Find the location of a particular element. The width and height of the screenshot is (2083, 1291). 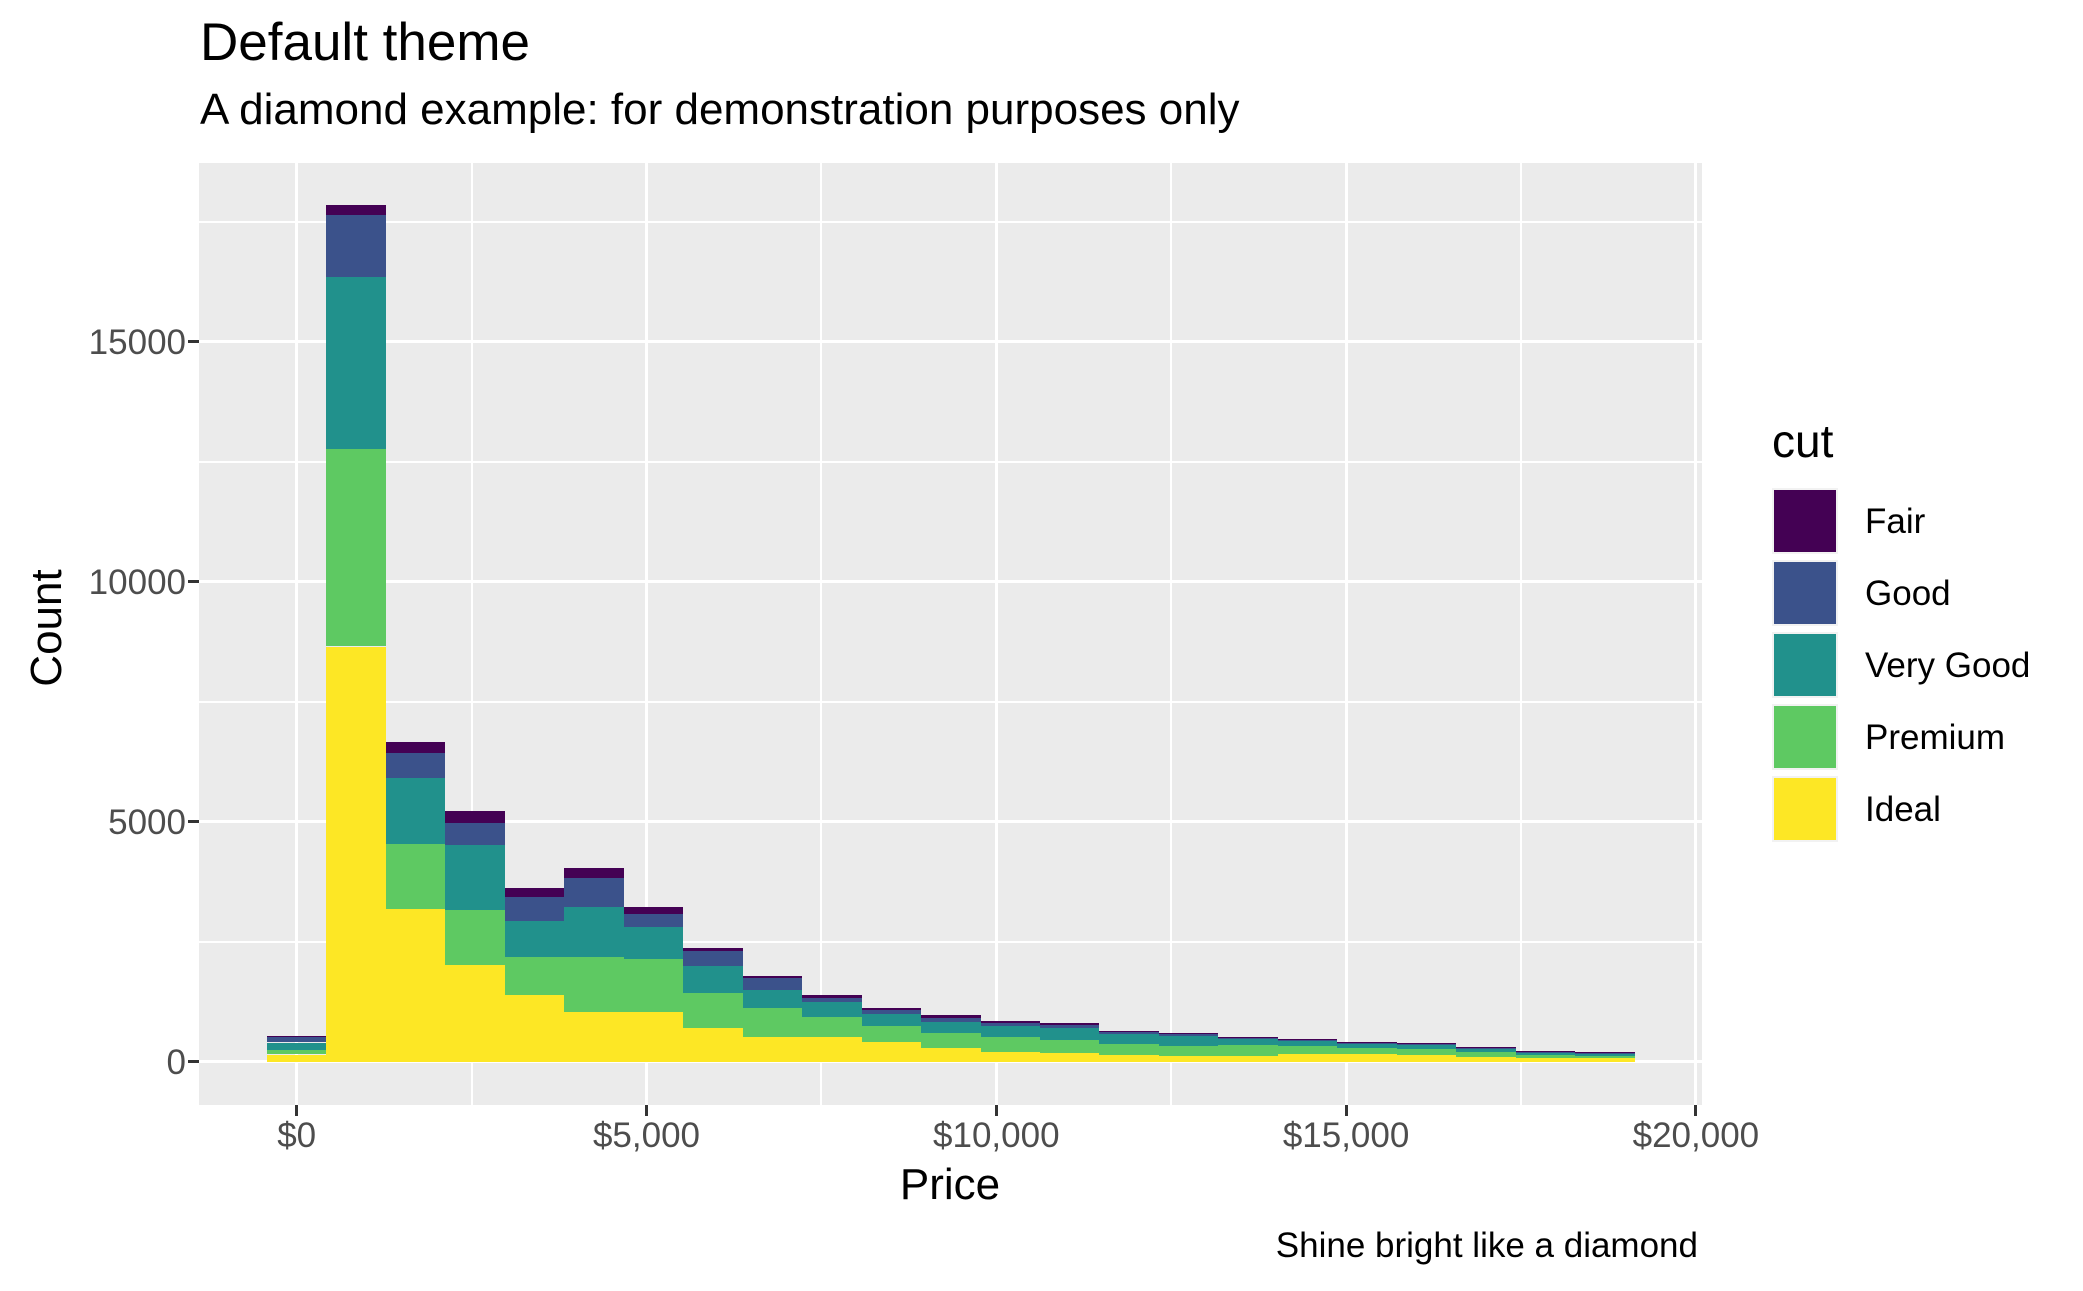

legend-entry-premium: Premium is located at coordinates (1901, 737).